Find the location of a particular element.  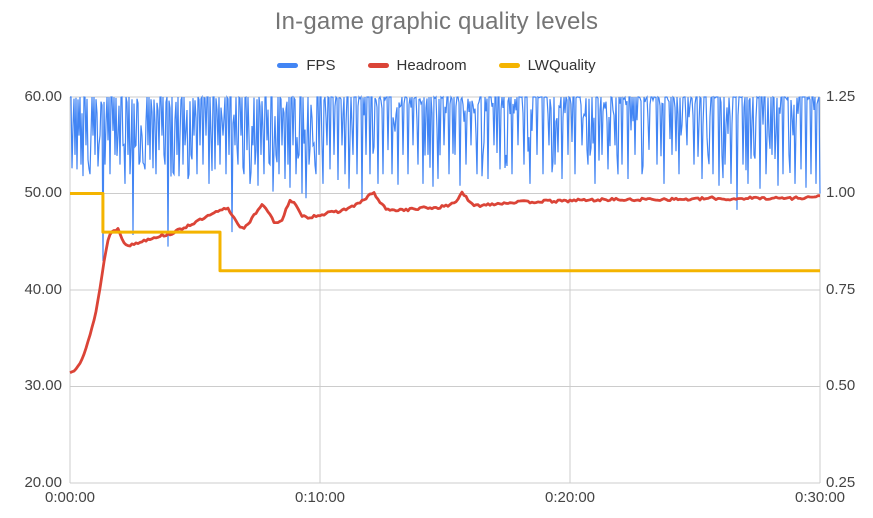

y-left-tick: 50.00 is located at coordinates (43, 192).